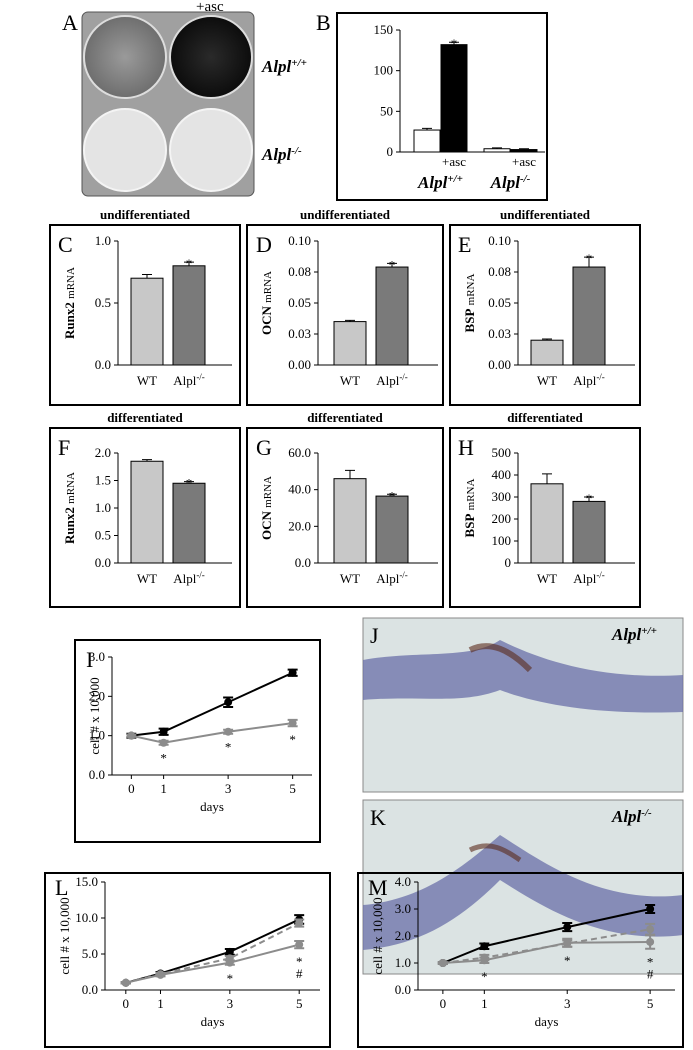 The width and height of the screenshot is (693, 1050). What do you see at coordinates (502, 474) in the screenshot?
I see `y-tick-label: 400` at bounding box center [502, 474].